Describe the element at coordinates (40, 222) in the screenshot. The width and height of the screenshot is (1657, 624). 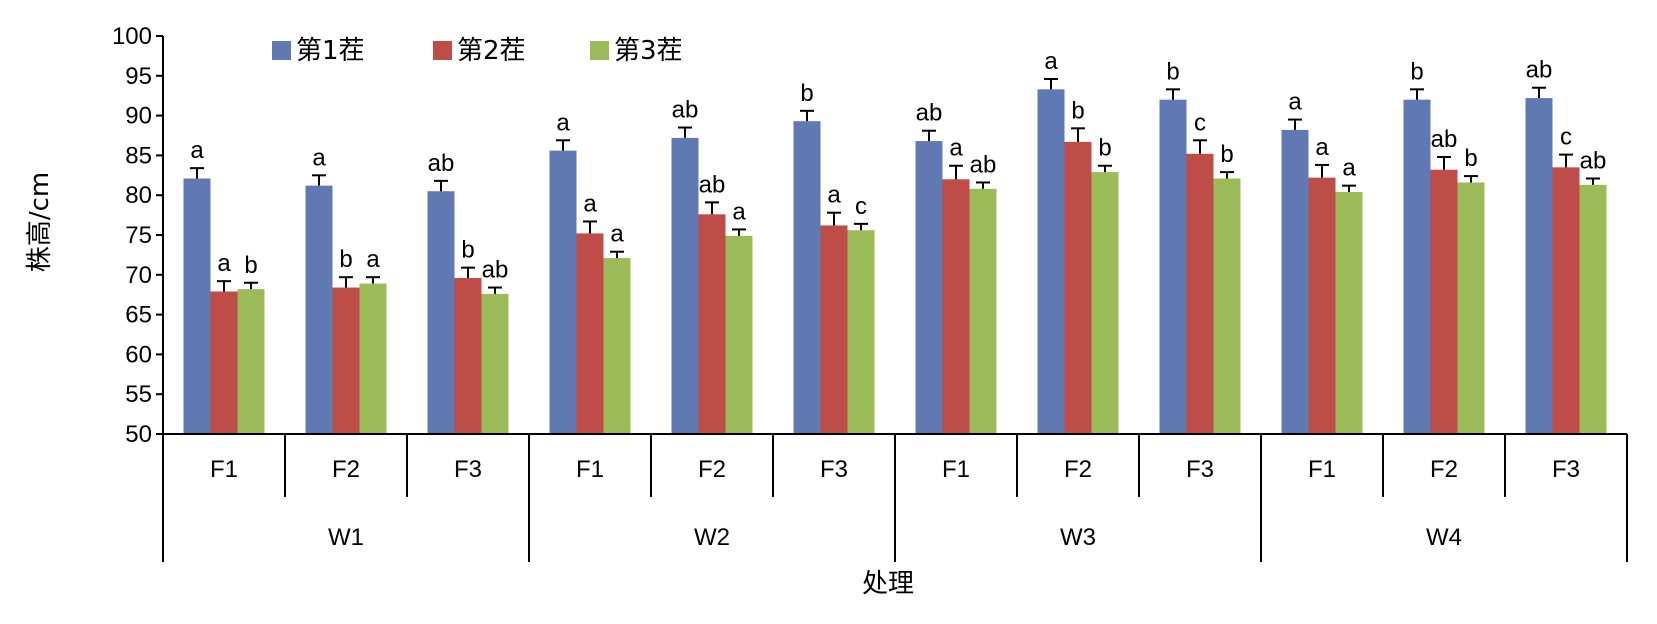
I see `y-axis-title: 株高/cm` at that location.